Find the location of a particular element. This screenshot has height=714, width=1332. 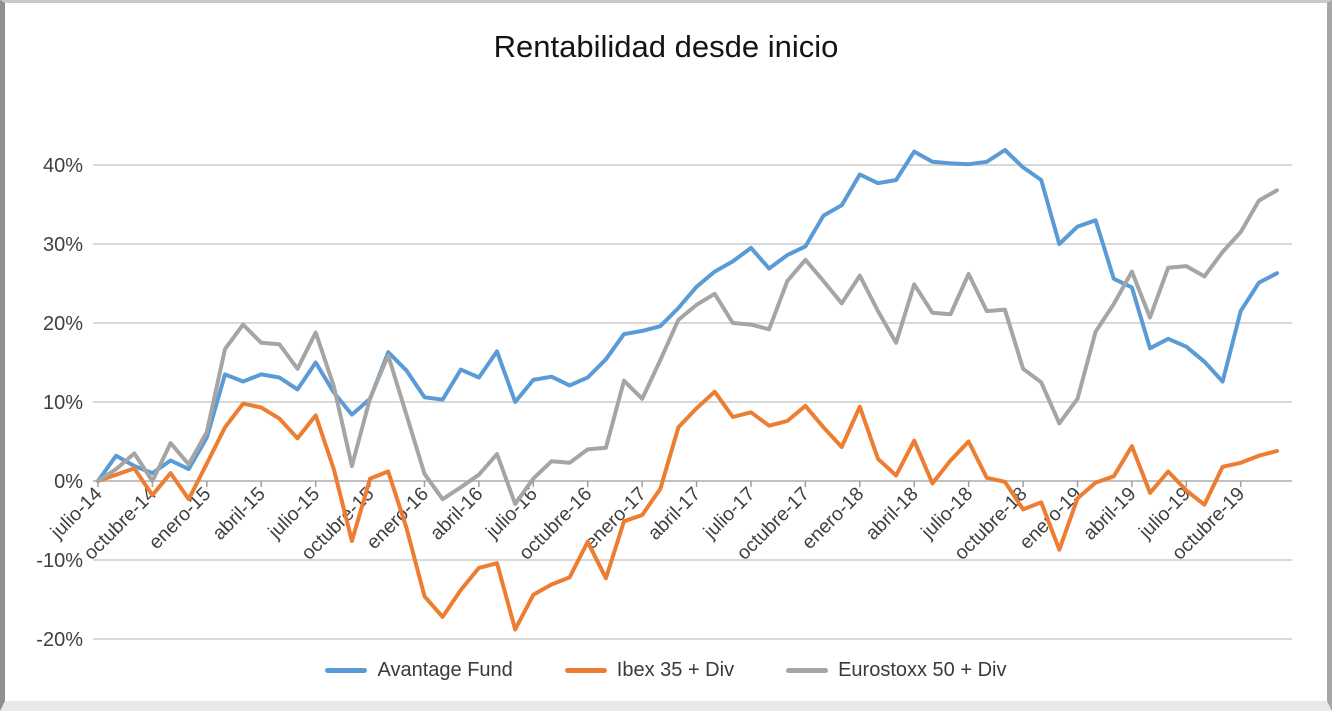

y-axis-tick-label: -10% is located at coordinates (59, 561).